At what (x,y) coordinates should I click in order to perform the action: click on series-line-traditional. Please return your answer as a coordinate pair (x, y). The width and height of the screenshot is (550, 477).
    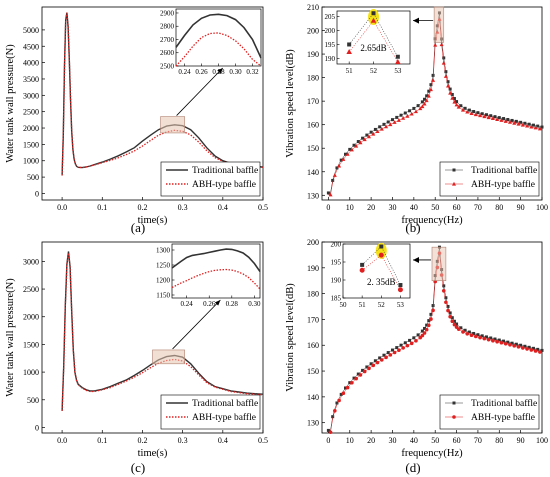
    Looking at the image, I should click on (162, 331).